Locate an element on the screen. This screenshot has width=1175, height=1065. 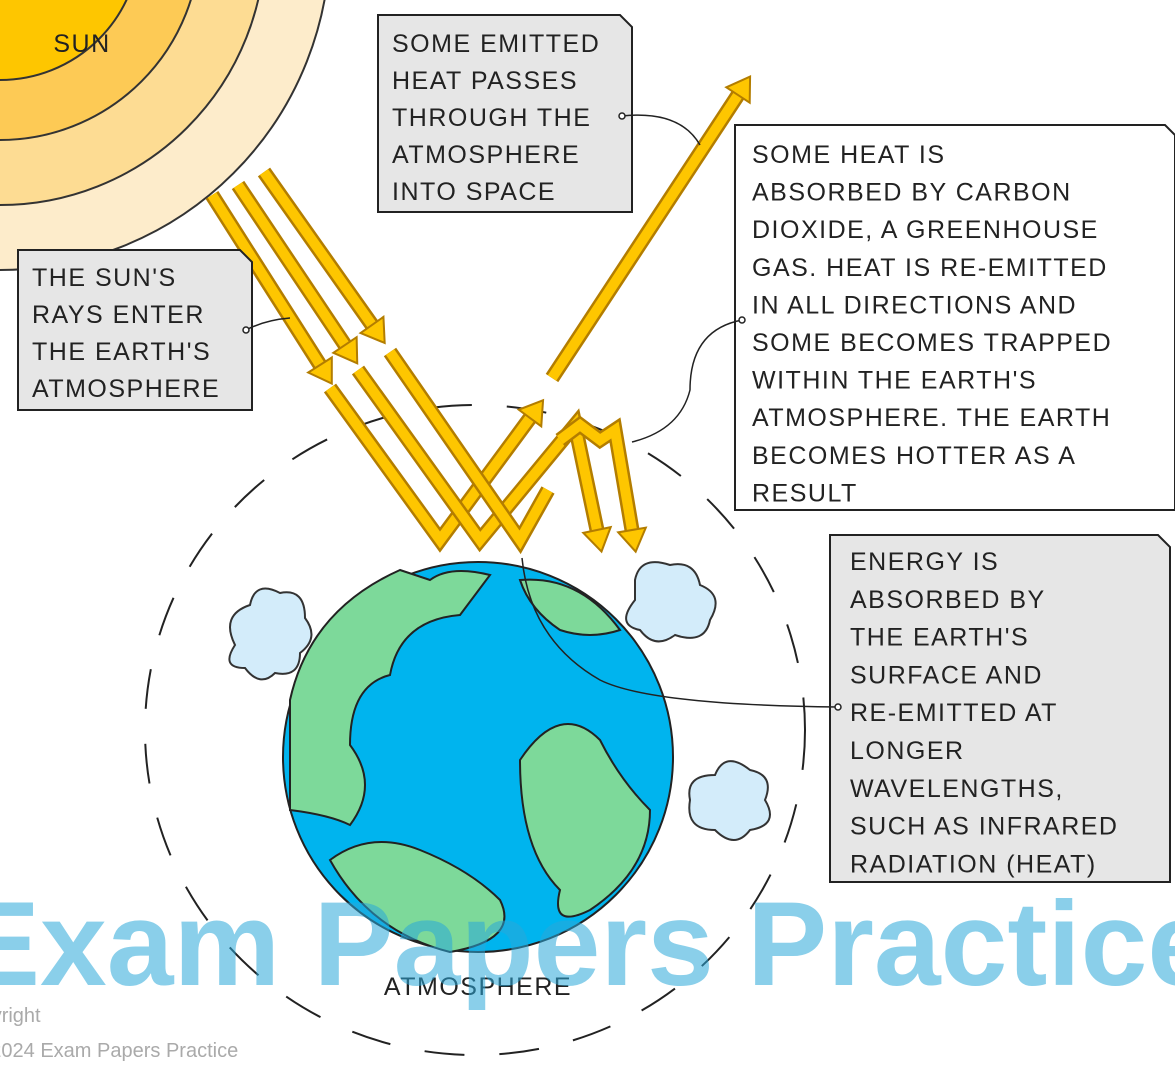
copyright: Copyright is located at coordinates (20, 1016).